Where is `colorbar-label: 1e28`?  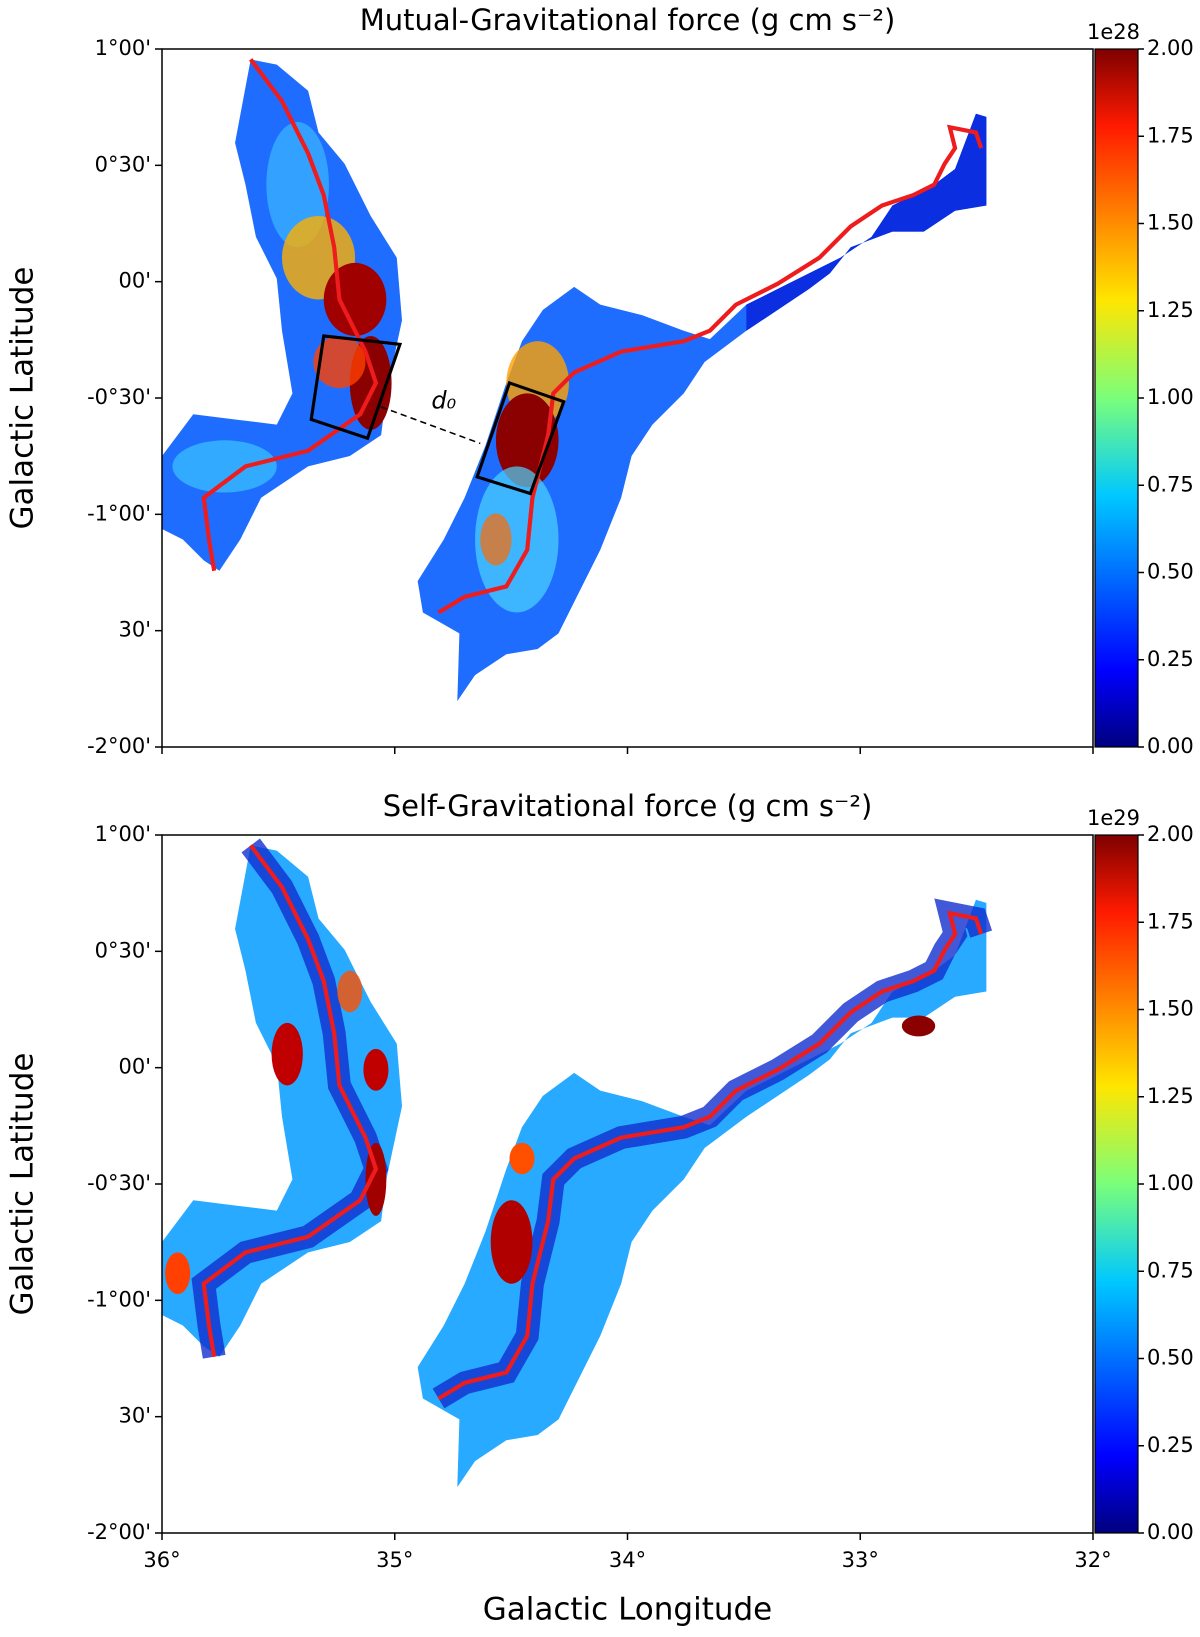 colorbar-label: 1e28 is located at coordinates (1113, 32).